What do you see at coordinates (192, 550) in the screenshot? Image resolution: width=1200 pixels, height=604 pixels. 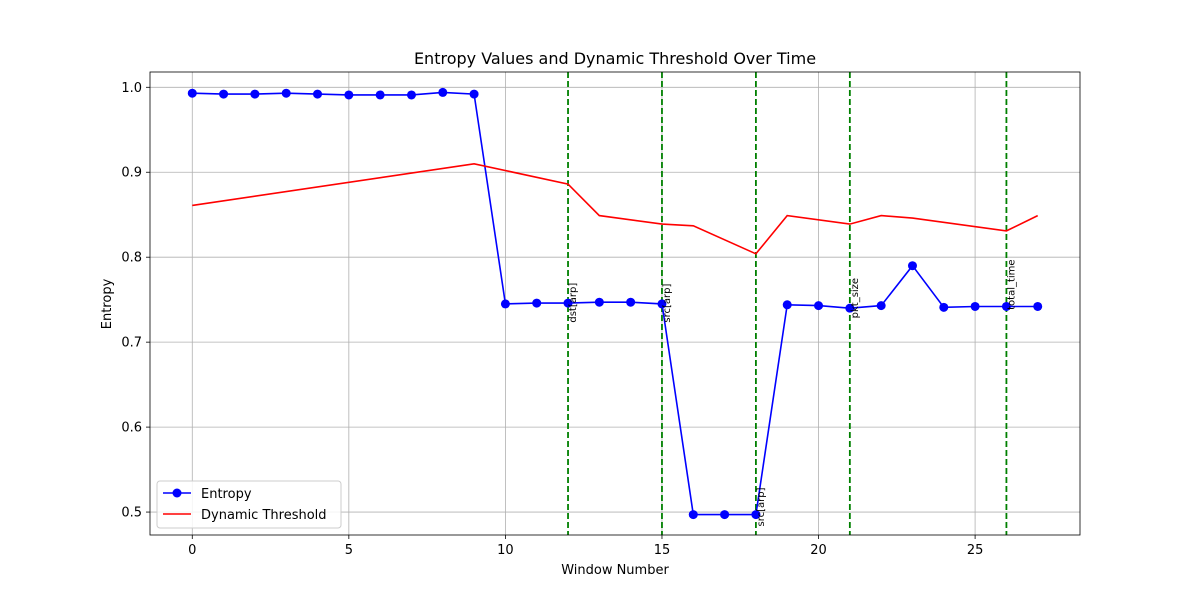 I see `x-tick-label: 0` at bounding box center [192, 550].